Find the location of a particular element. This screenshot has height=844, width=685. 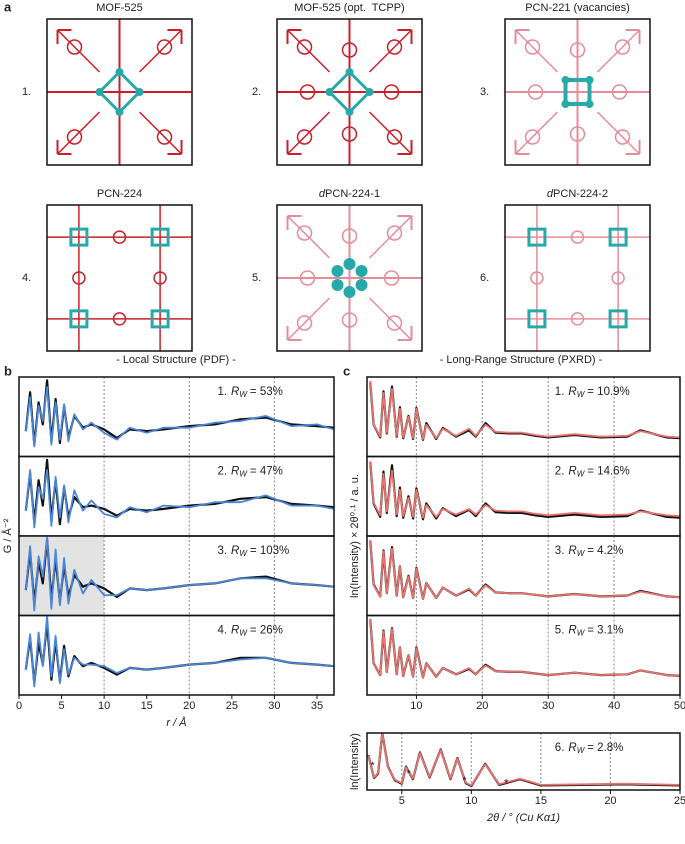

fit-annotation: 1. RW = 10.9% is located at coordinates (592, 392).